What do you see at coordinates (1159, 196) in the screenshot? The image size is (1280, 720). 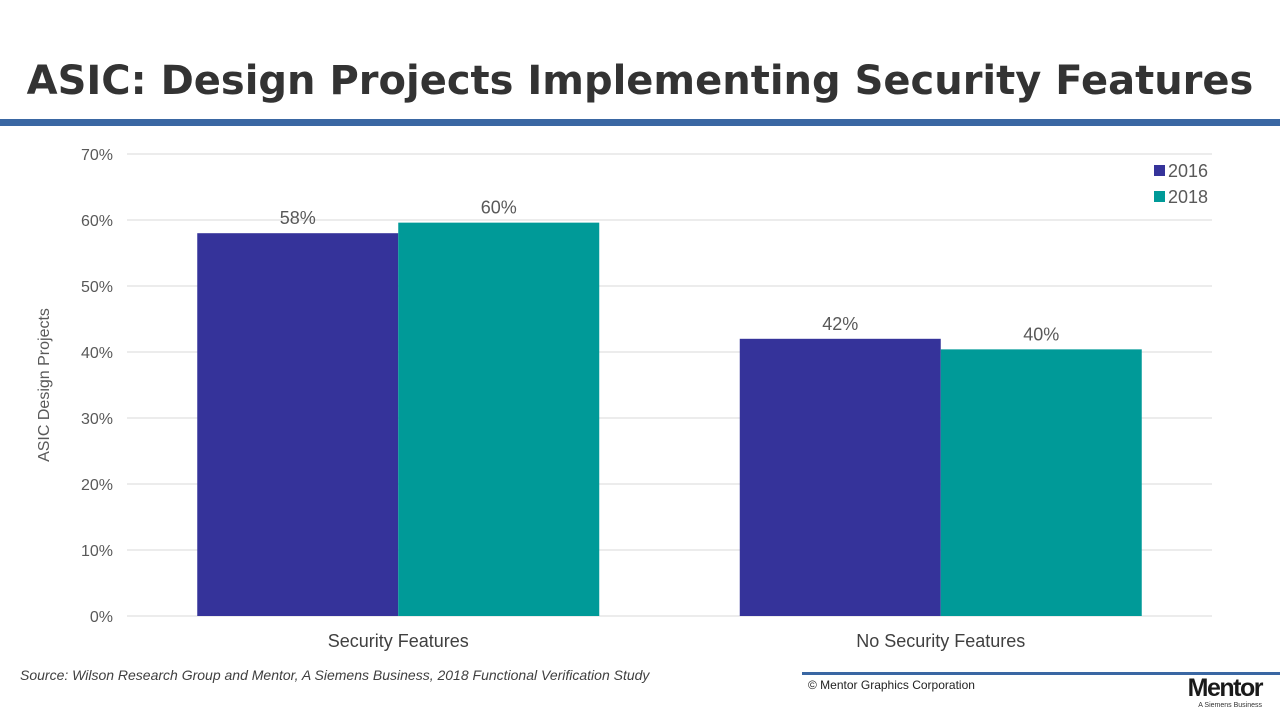 I see `legend-swatch-2018` at bounding box center [1159, 196].